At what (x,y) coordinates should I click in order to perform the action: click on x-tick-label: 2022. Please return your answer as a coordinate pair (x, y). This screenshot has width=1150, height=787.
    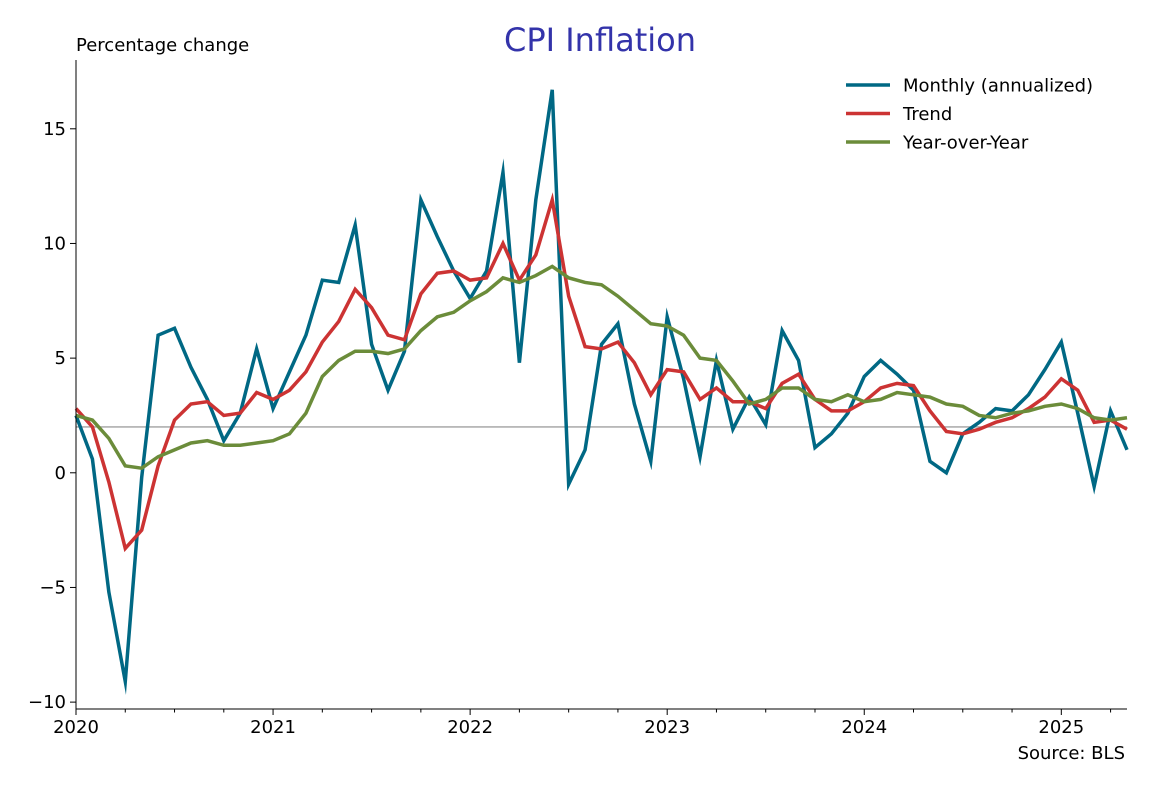
    Looking at the image, I should click on (470, 727).